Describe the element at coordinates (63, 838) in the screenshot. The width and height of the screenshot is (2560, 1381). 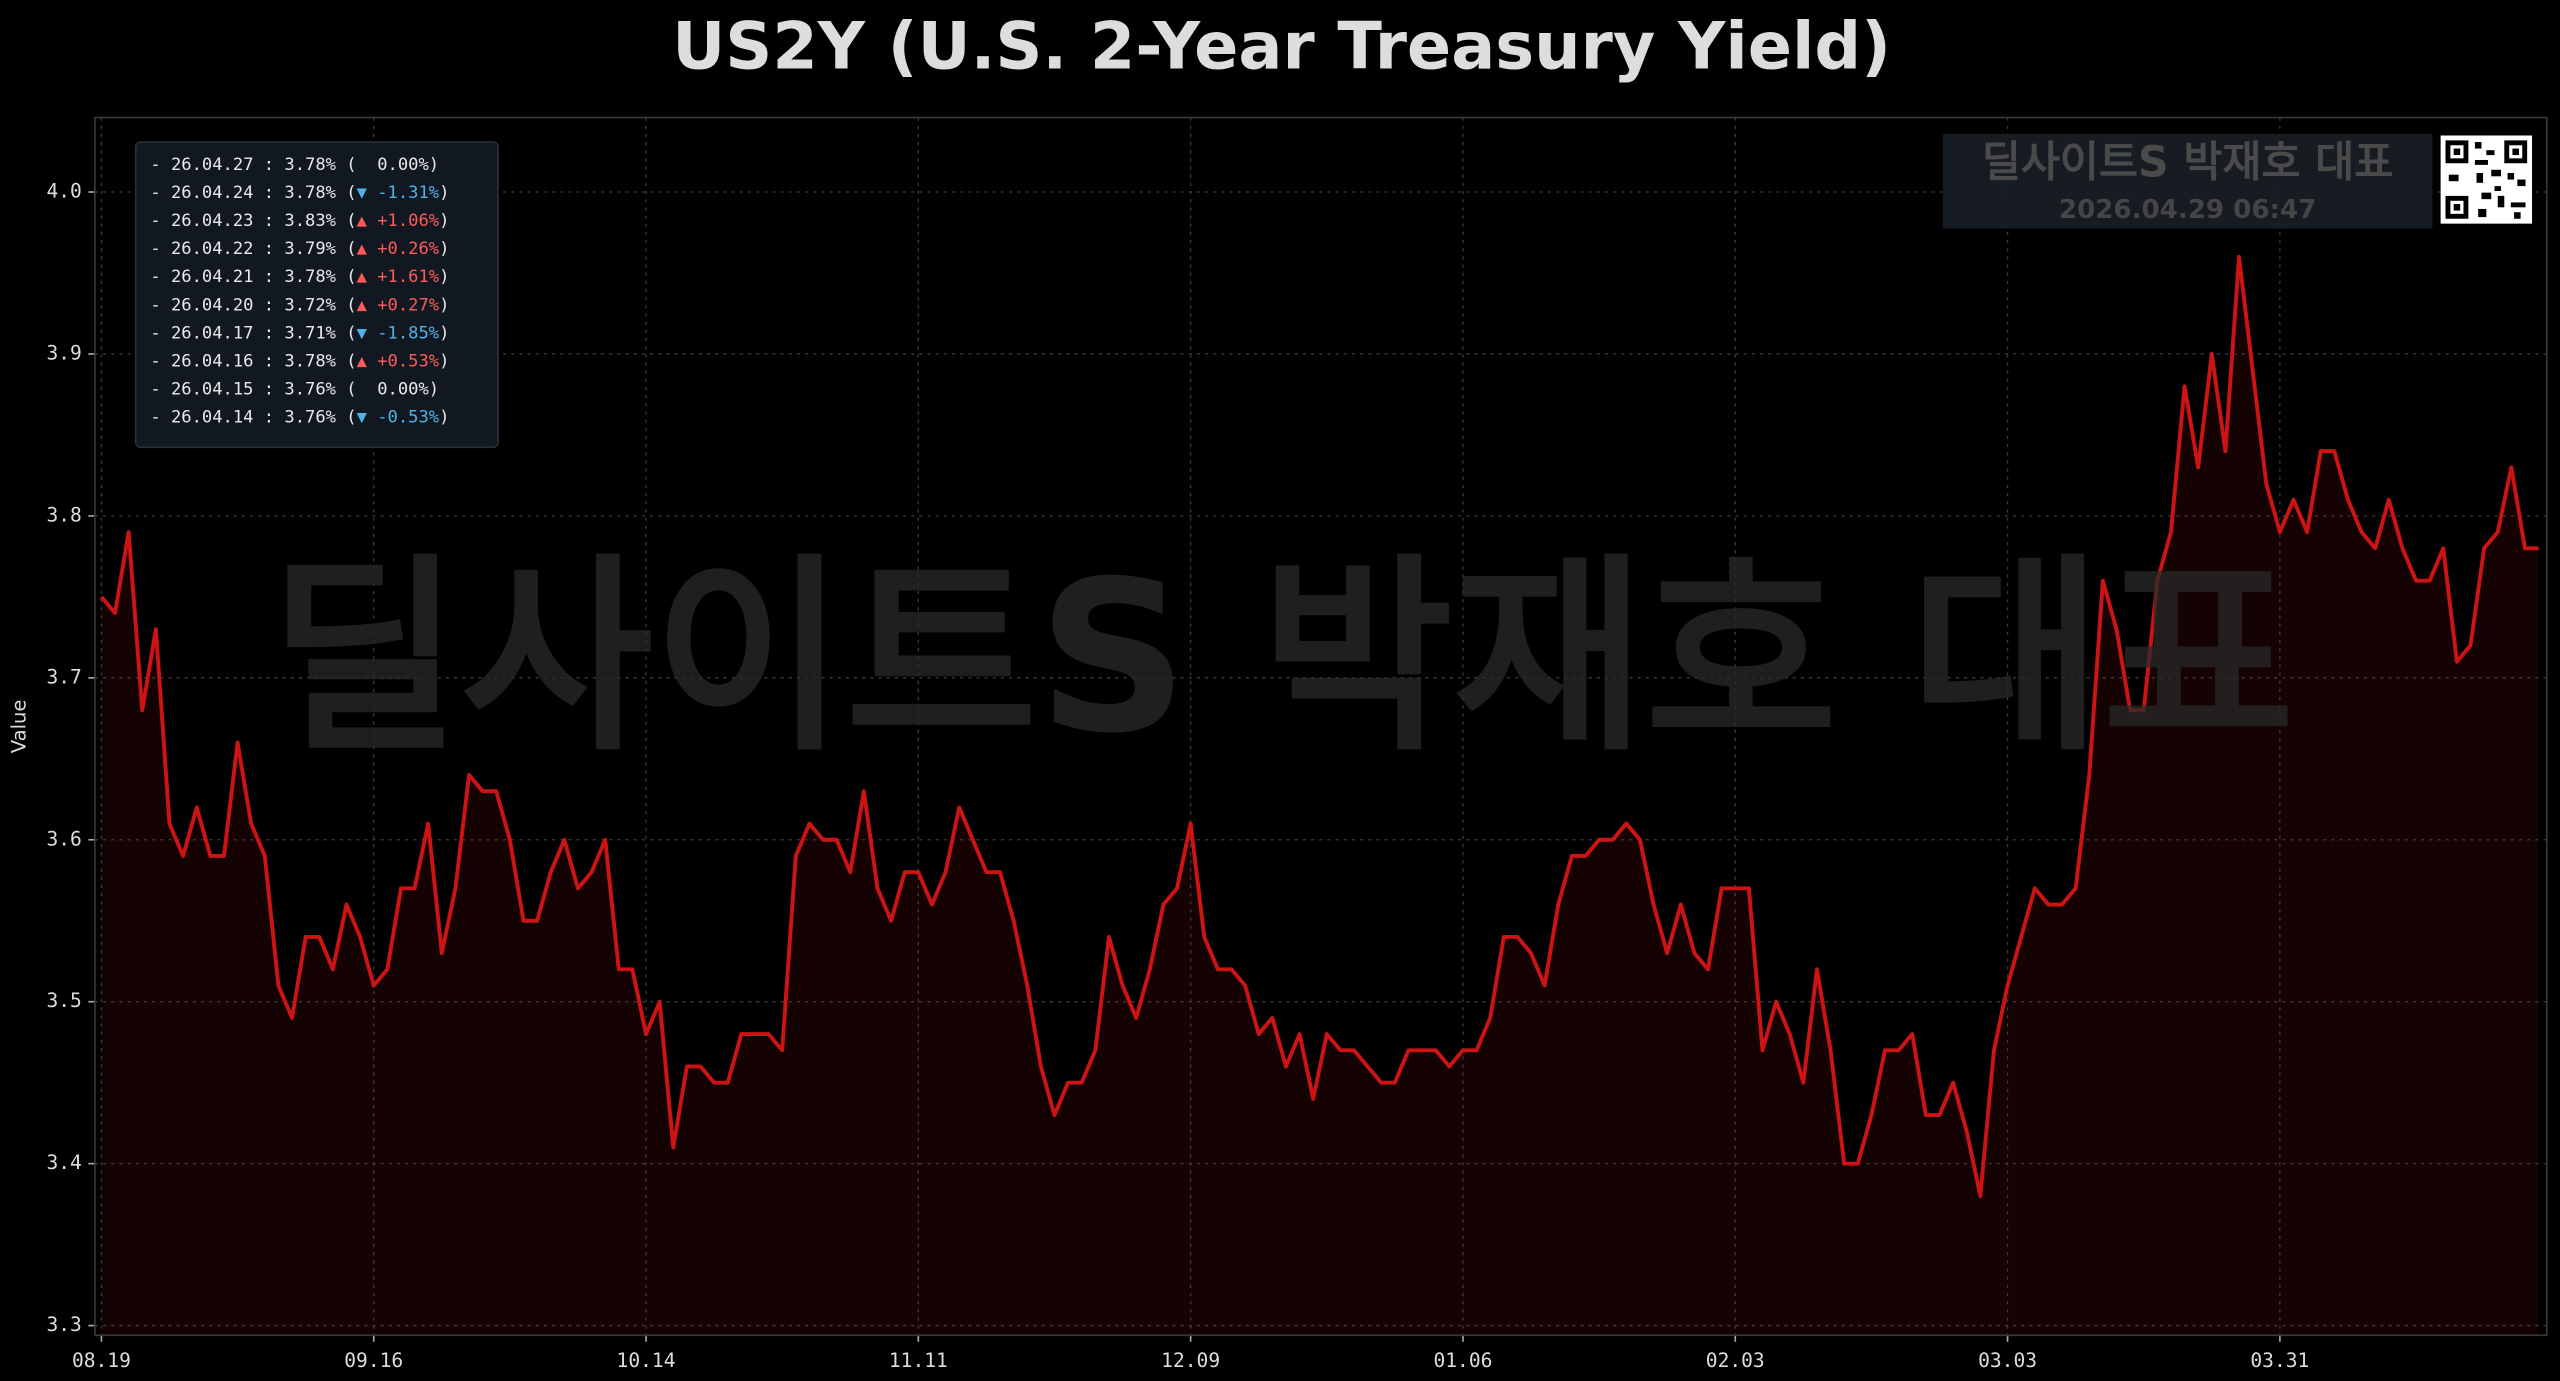
I see `y-tick-label: 3.6` at that location.